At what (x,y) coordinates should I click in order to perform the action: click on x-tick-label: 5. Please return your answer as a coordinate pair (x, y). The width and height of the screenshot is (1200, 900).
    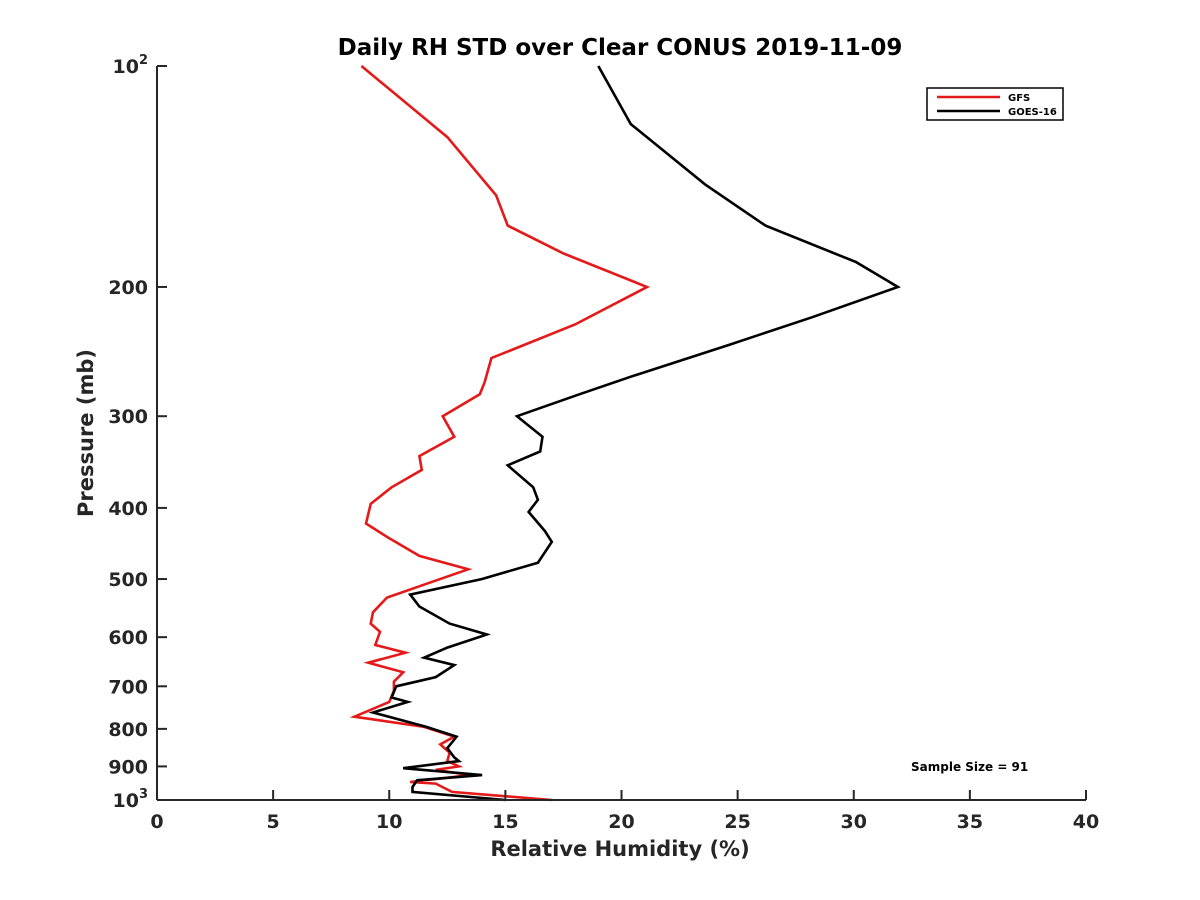
    Looking at the image, I should click on (273, 822).